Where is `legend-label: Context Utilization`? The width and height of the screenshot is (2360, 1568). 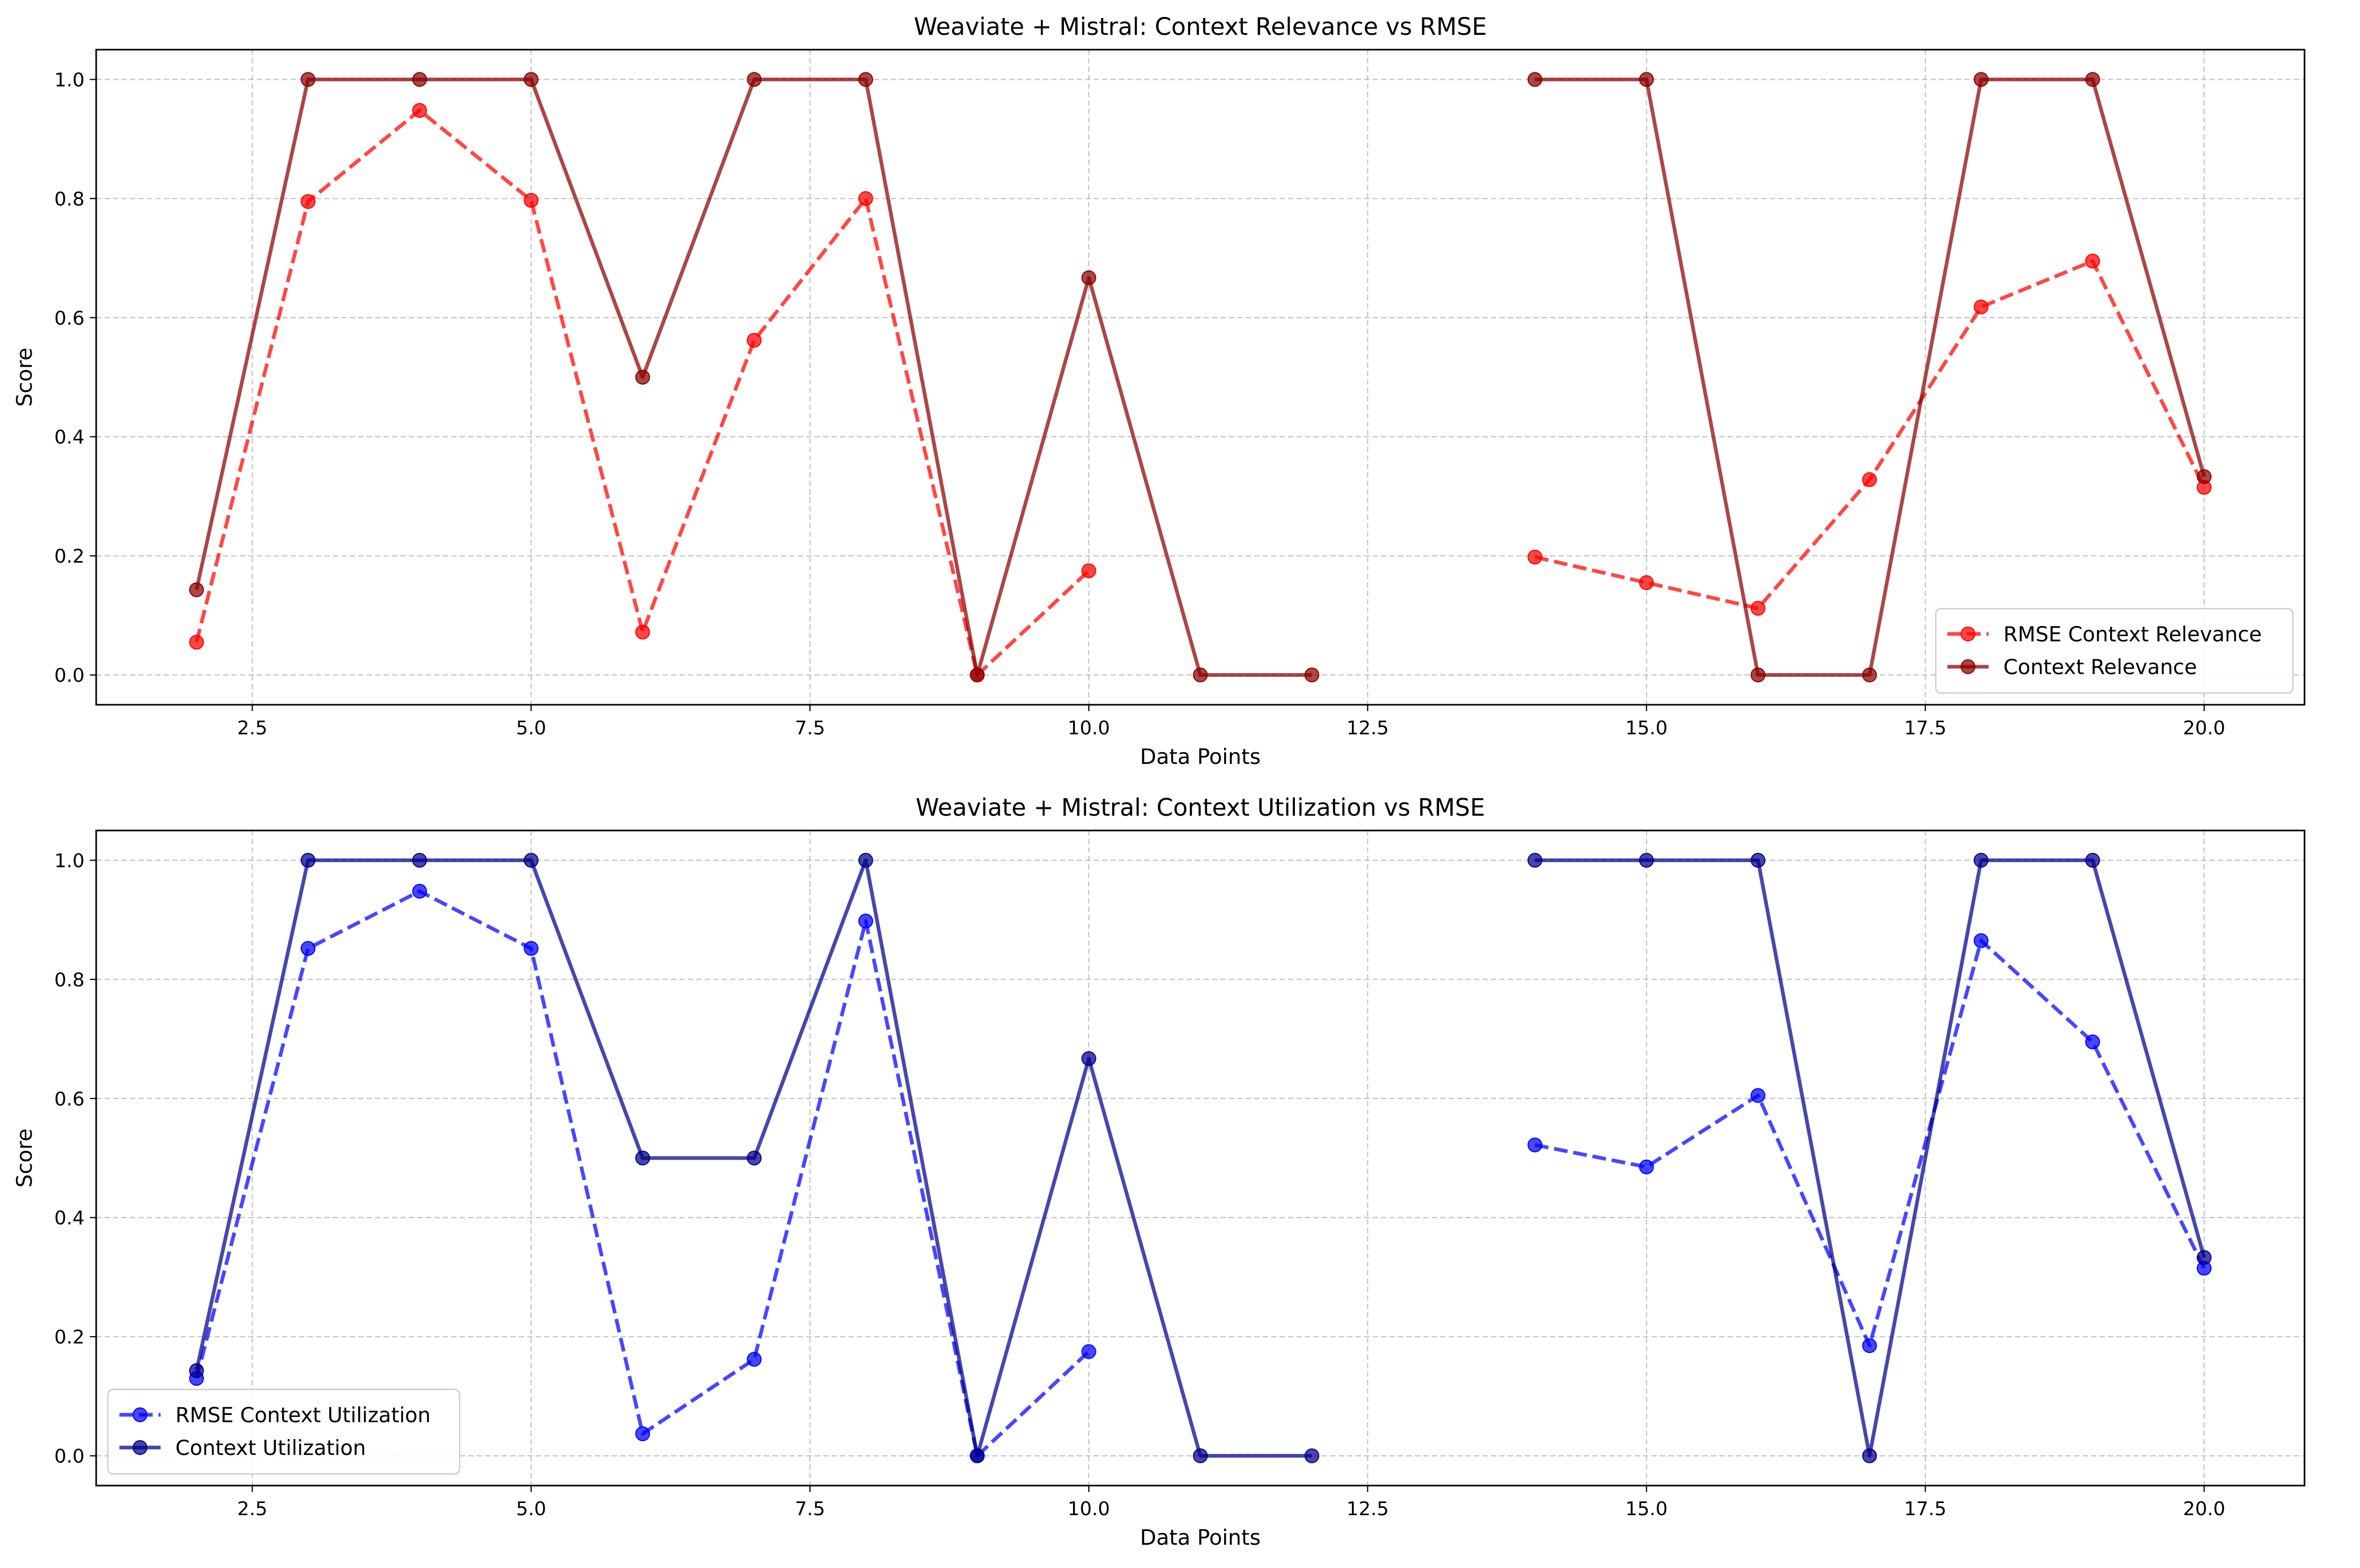
legend-label: Context Utilization is located at coordinates (270, 1448).